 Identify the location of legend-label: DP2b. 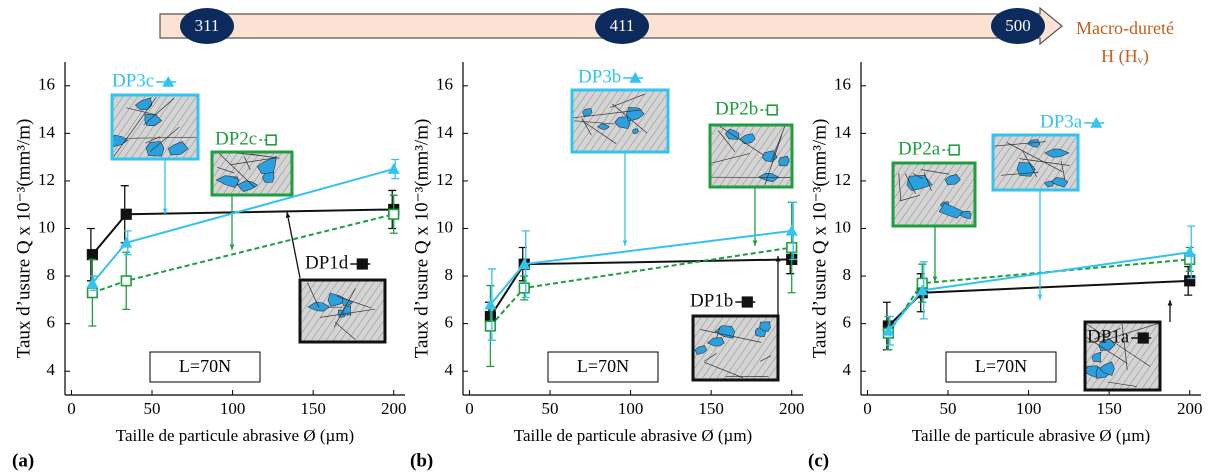
(736, 108).